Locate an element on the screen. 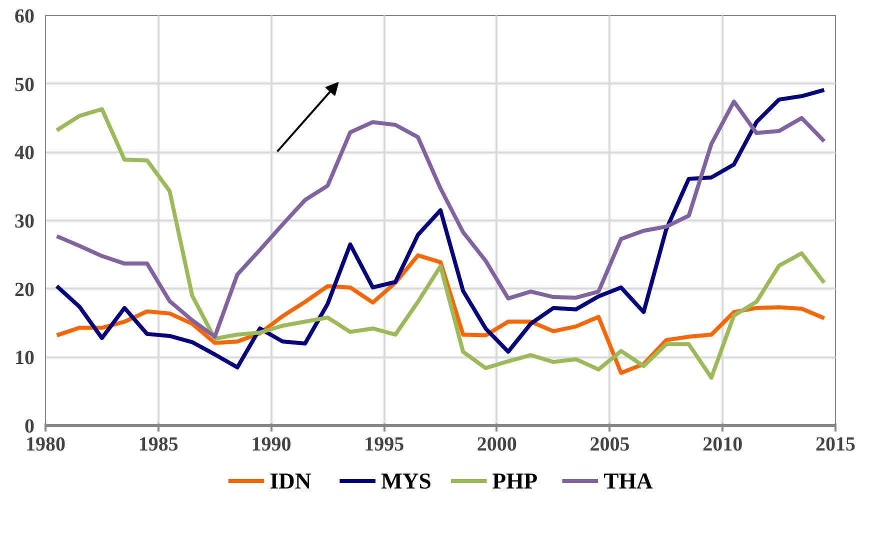 The image size is (894, 542). legend-label: THA is located at coordinates (629, 481).